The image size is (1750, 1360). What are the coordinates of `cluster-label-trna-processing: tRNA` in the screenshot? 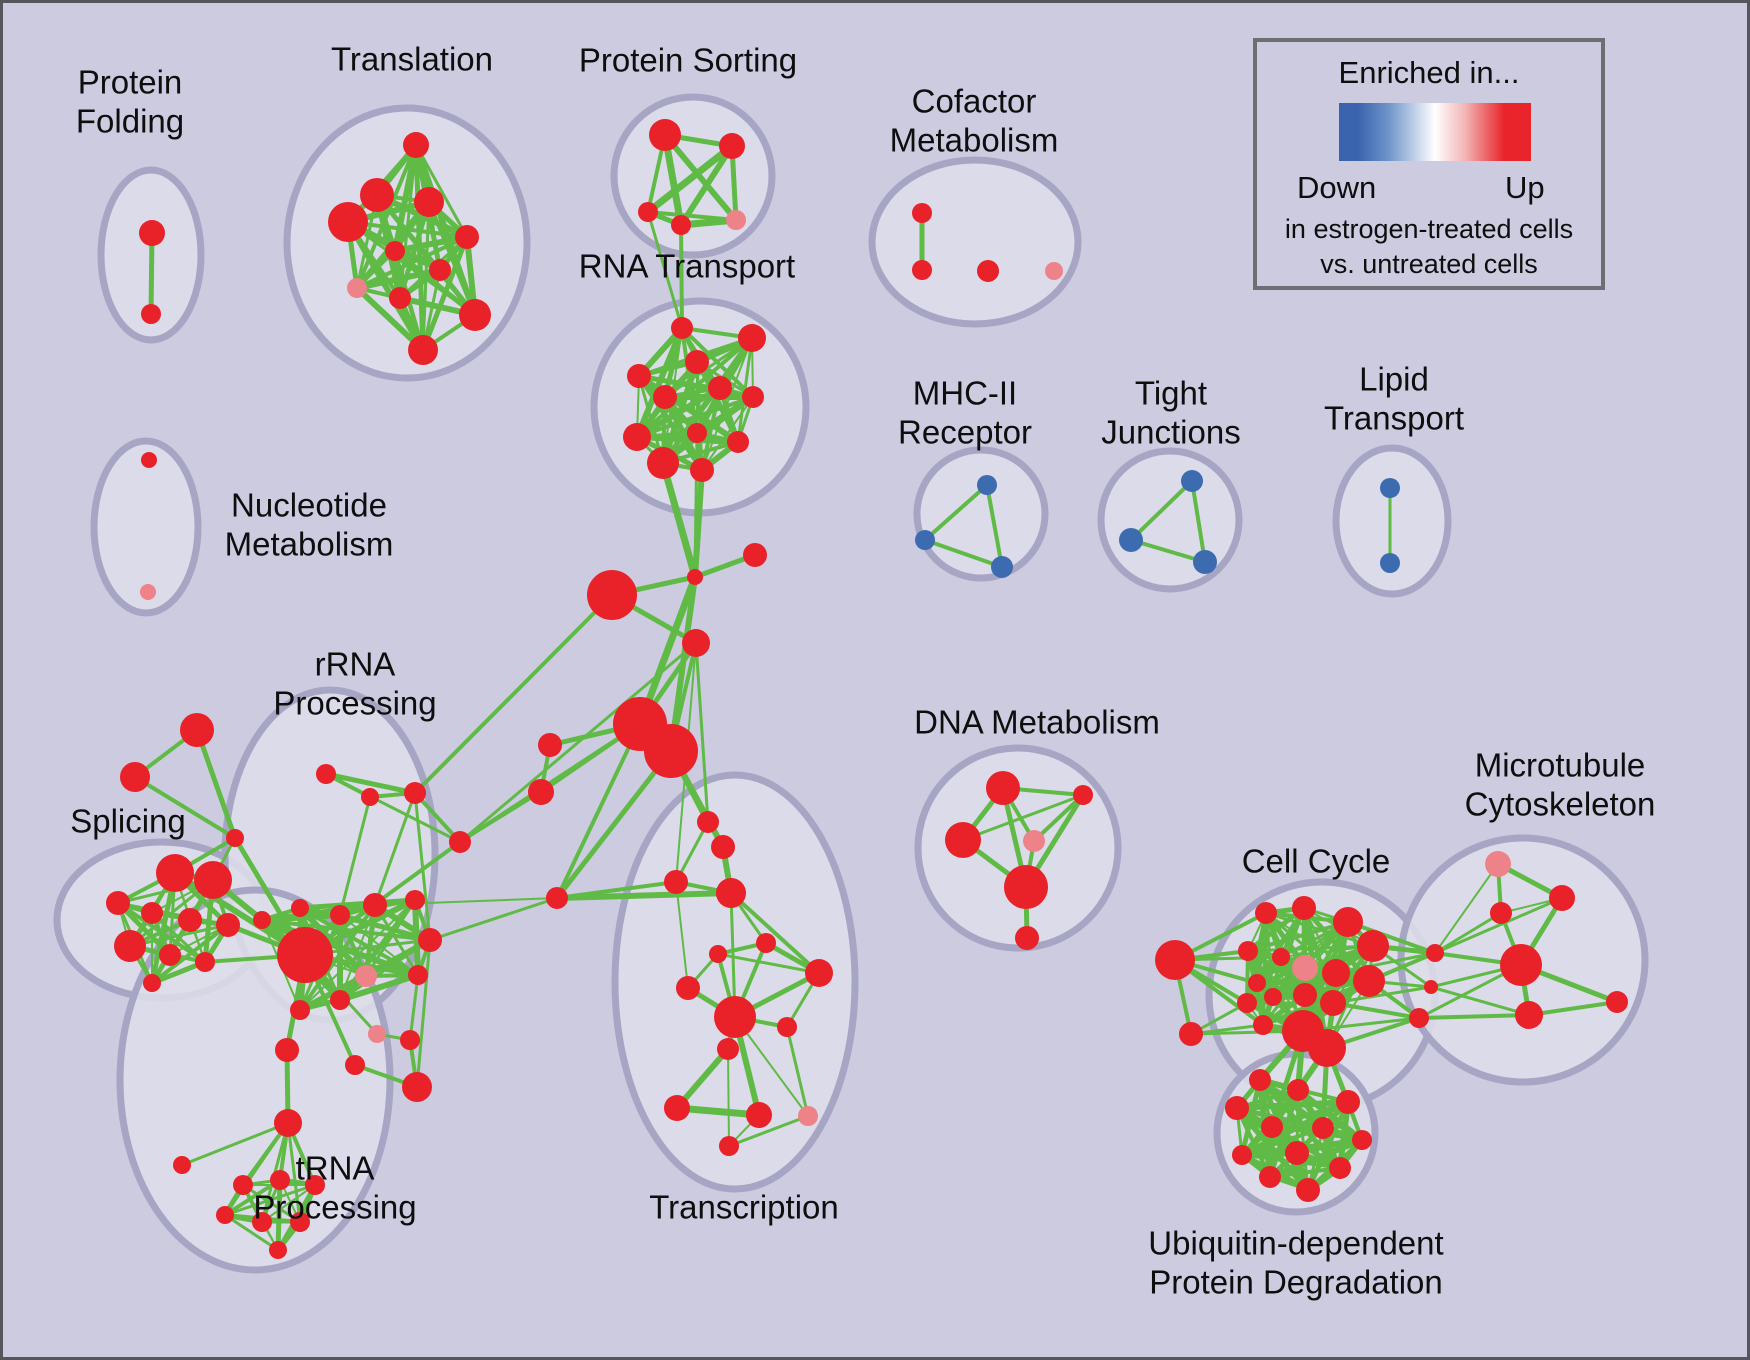 It's located at (335, 1168).